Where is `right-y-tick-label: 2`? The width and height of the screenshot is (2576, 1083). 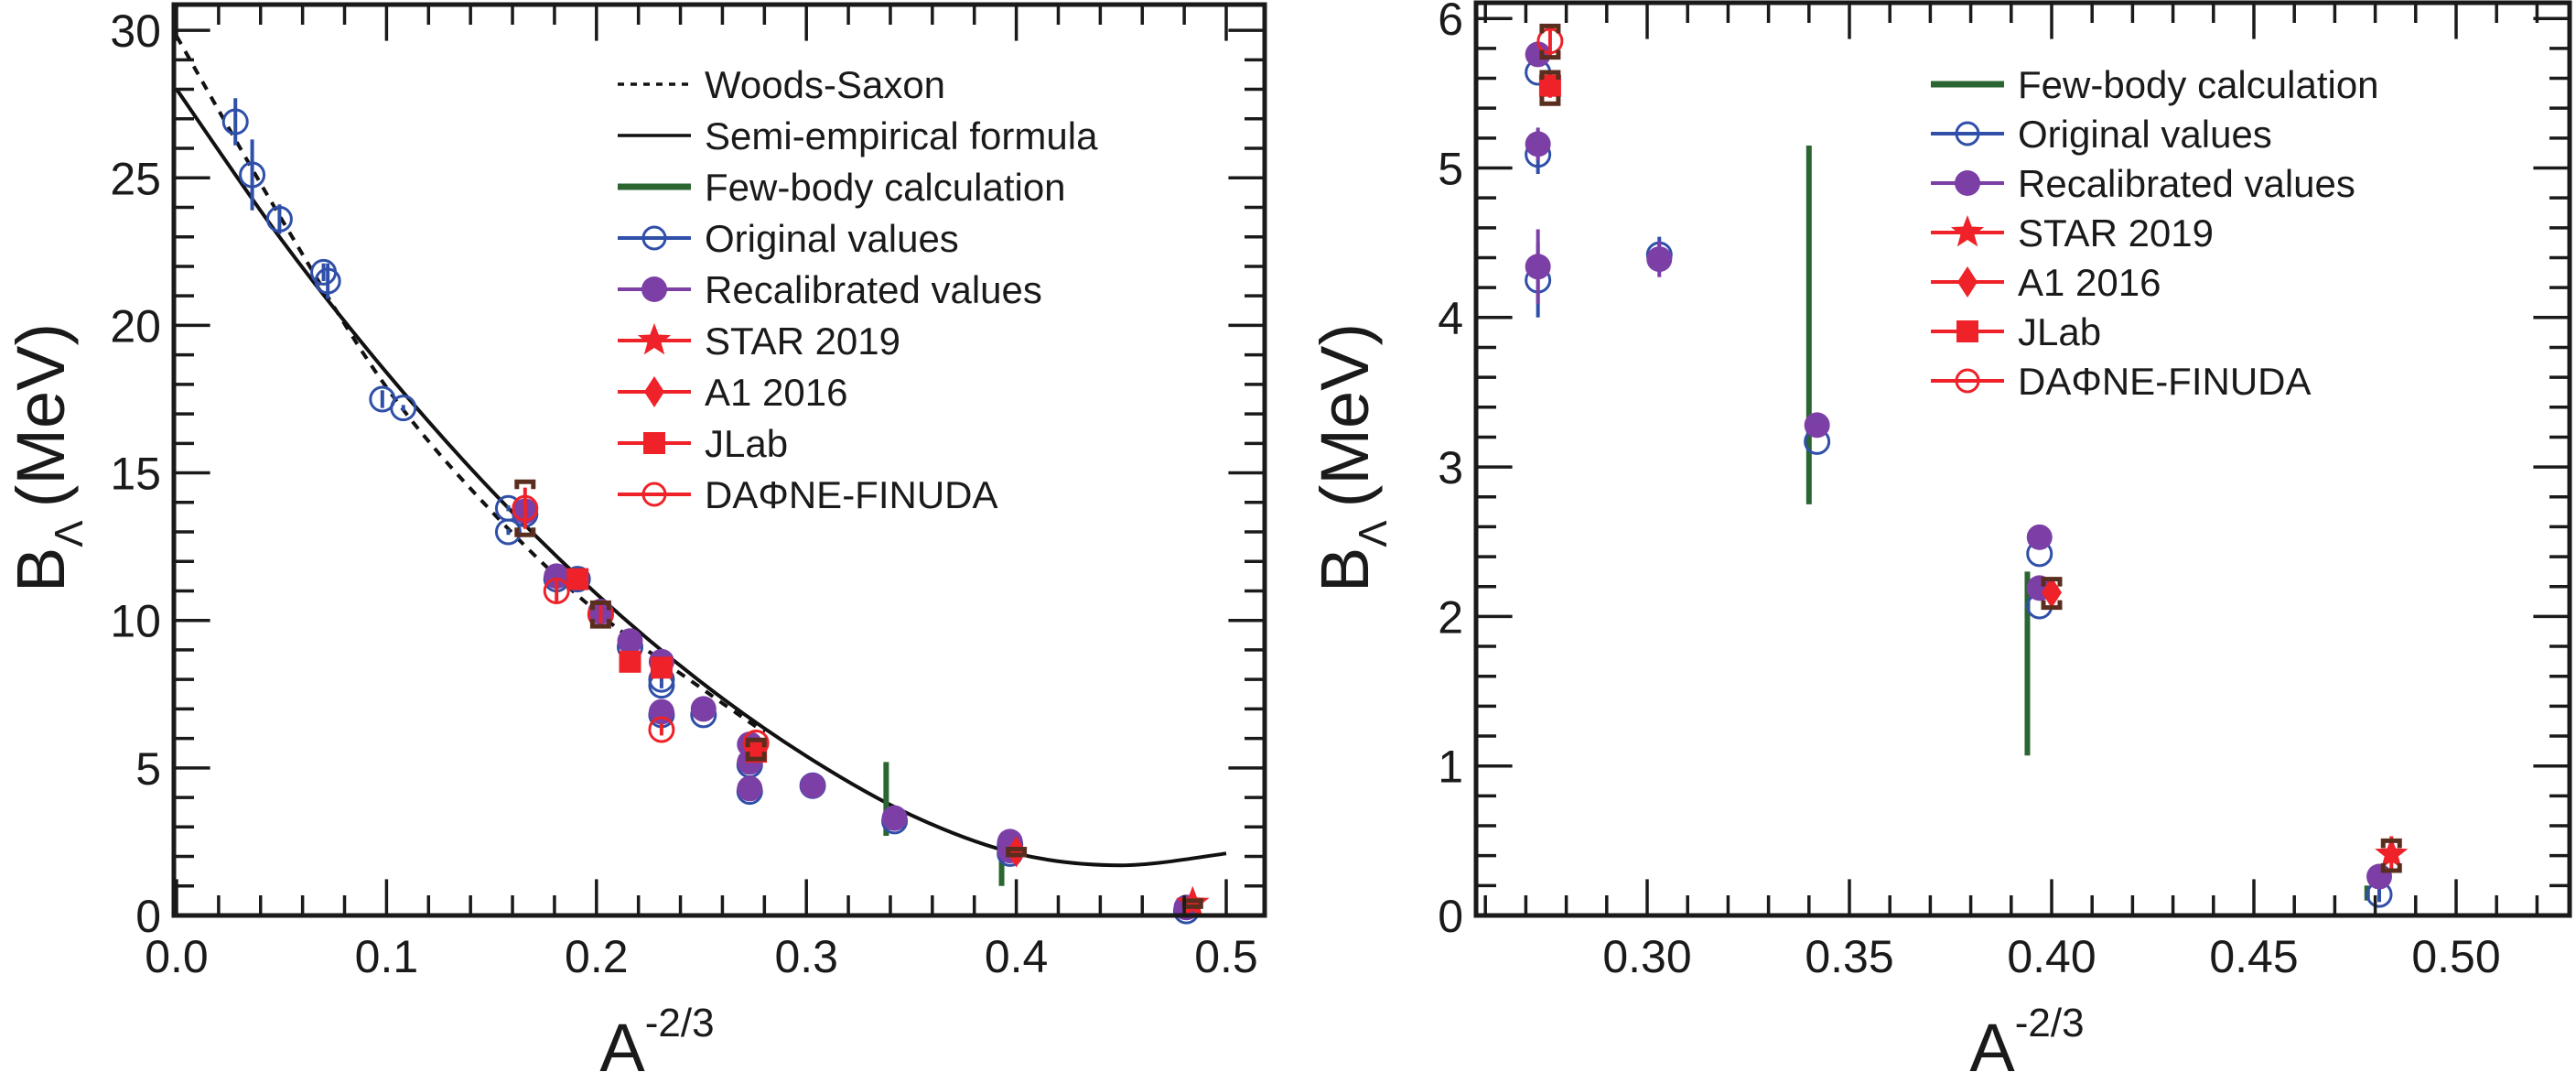
right-y-tick-label: 2 is located at coordinates (1450, 617).